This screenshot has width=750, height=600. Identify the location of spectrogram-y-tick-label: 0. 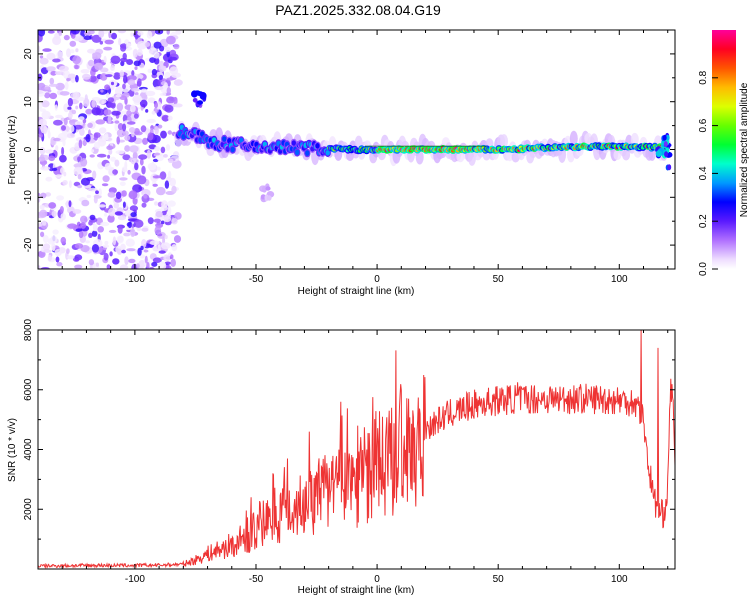
(28, 149).